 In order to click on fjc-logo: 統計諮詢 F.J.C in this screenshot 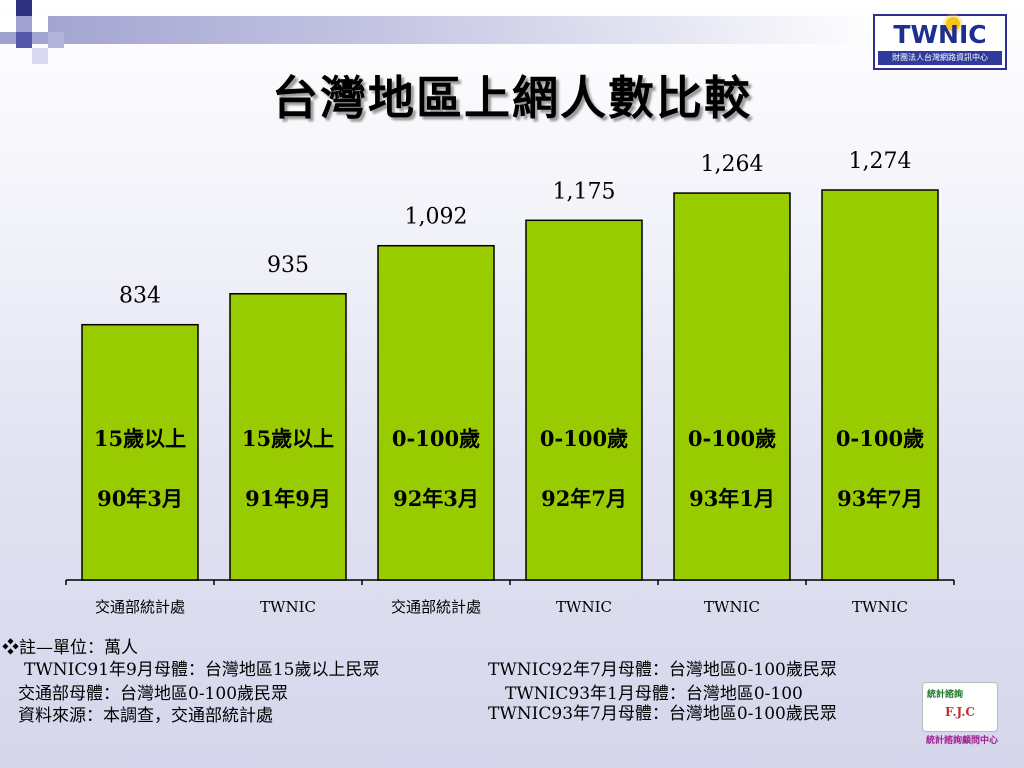, I will do `click(960, 707)`.